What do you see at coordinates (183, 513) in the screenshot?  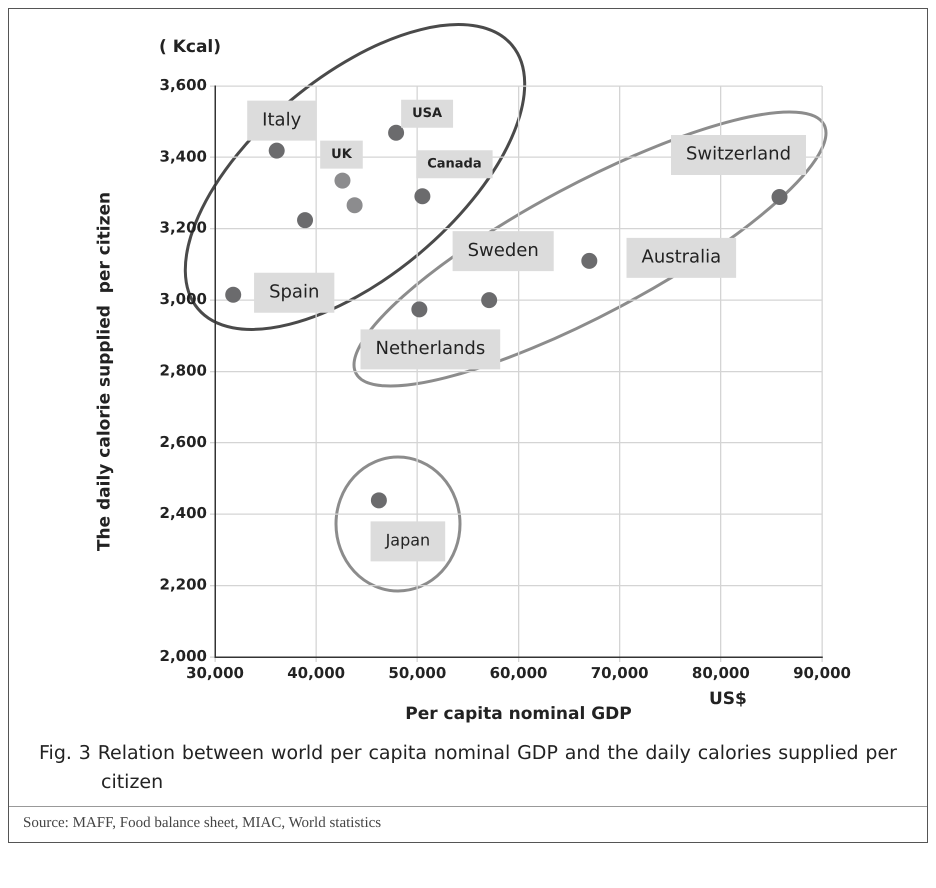 I see `y-tick-label: 2,400` at bounding box center [183, 513].